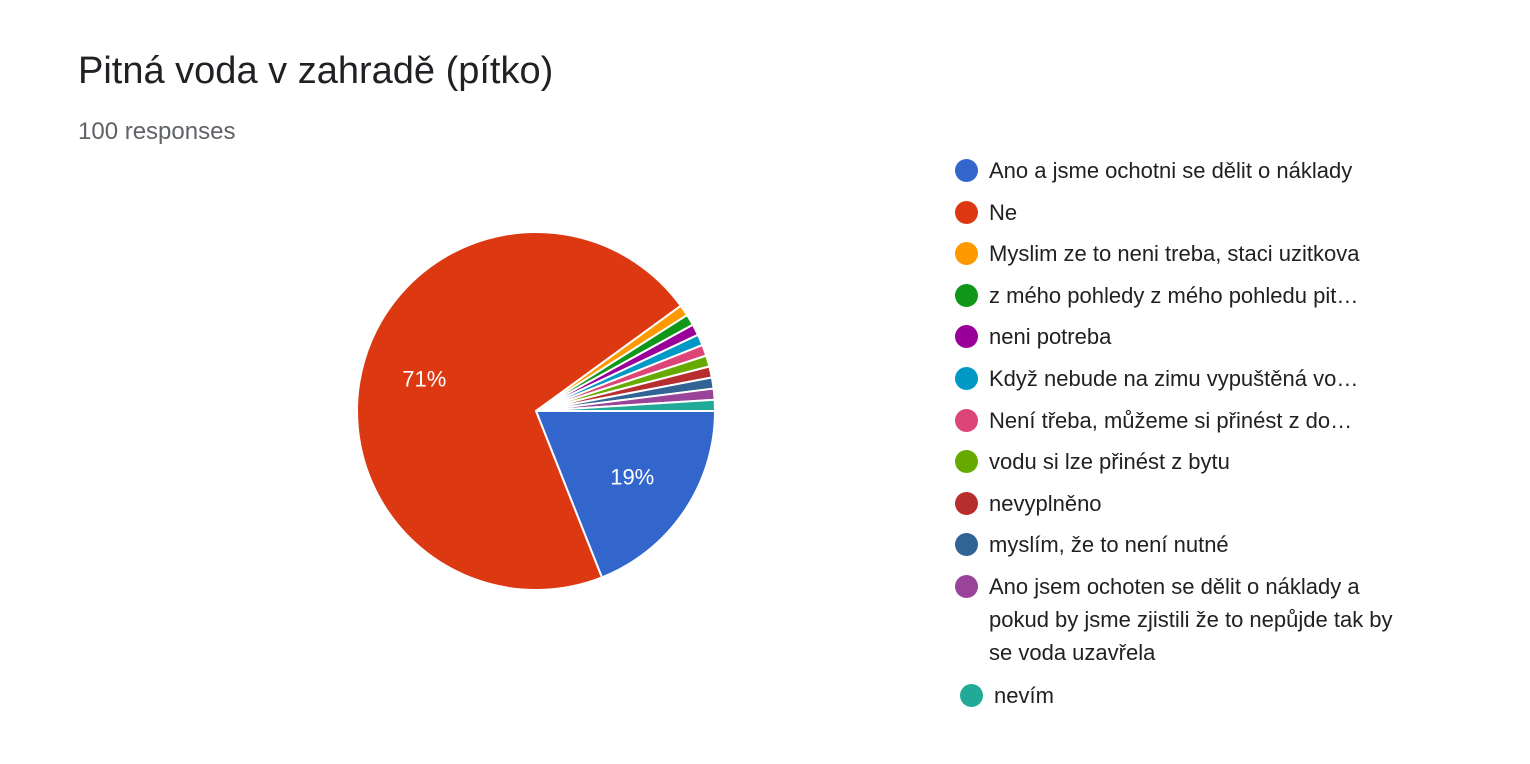 This screenshot has height=764, width=1530. Describe the element at coordinates (316, 71) in the screenshot. I see `chart-title: Pitná voda v zahradě (pítko)` at that location.